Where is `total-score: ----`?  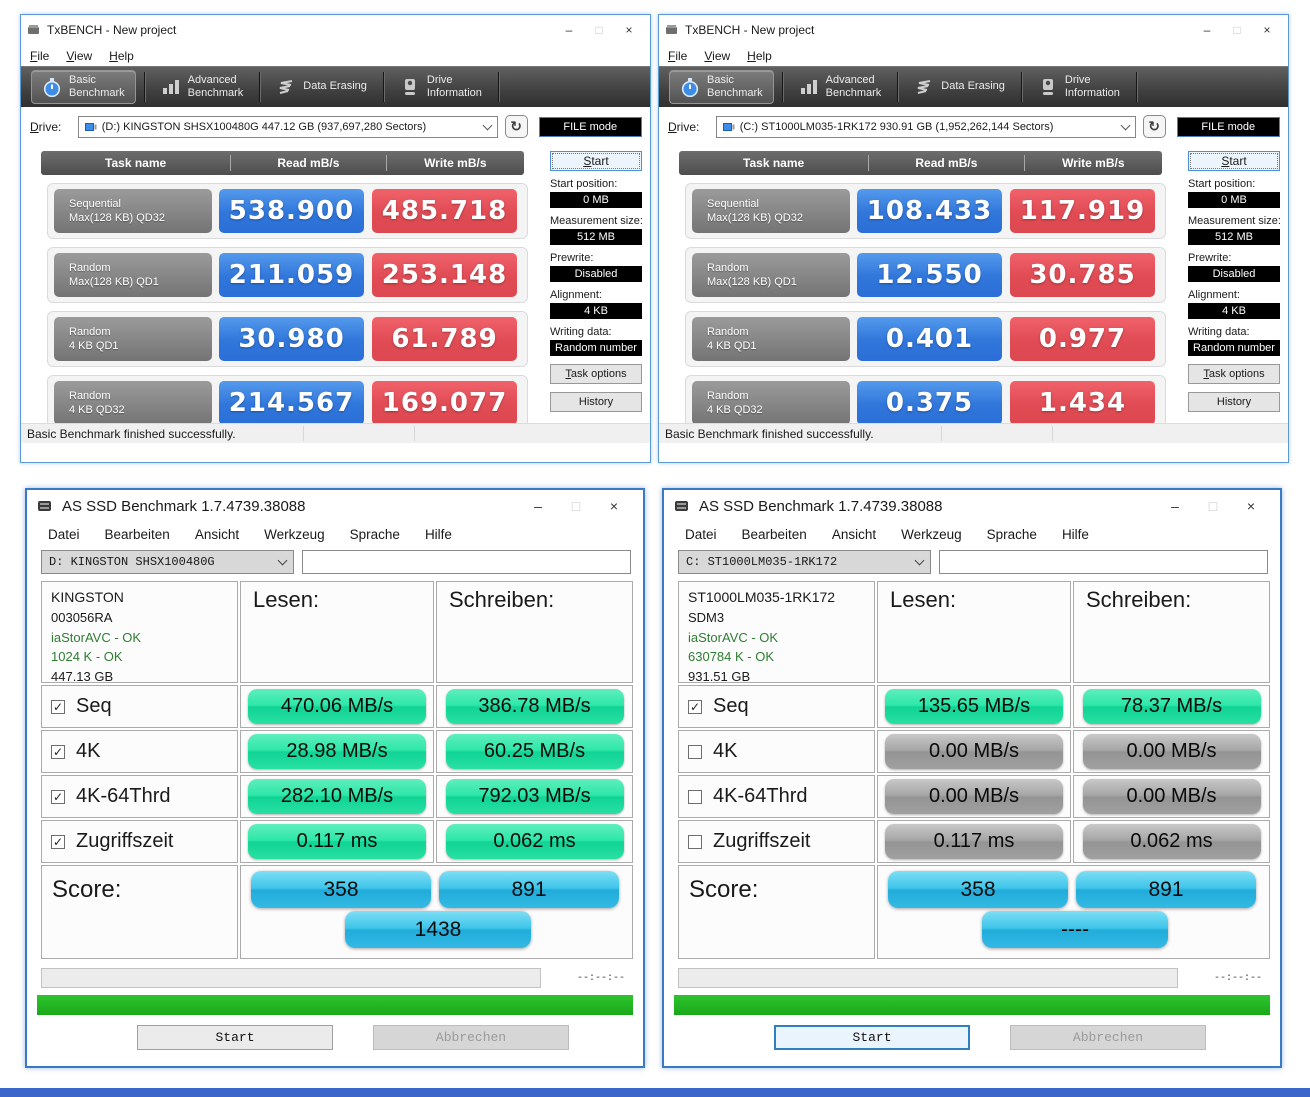 total-score: ---- is located at coordinates (1075, 929).